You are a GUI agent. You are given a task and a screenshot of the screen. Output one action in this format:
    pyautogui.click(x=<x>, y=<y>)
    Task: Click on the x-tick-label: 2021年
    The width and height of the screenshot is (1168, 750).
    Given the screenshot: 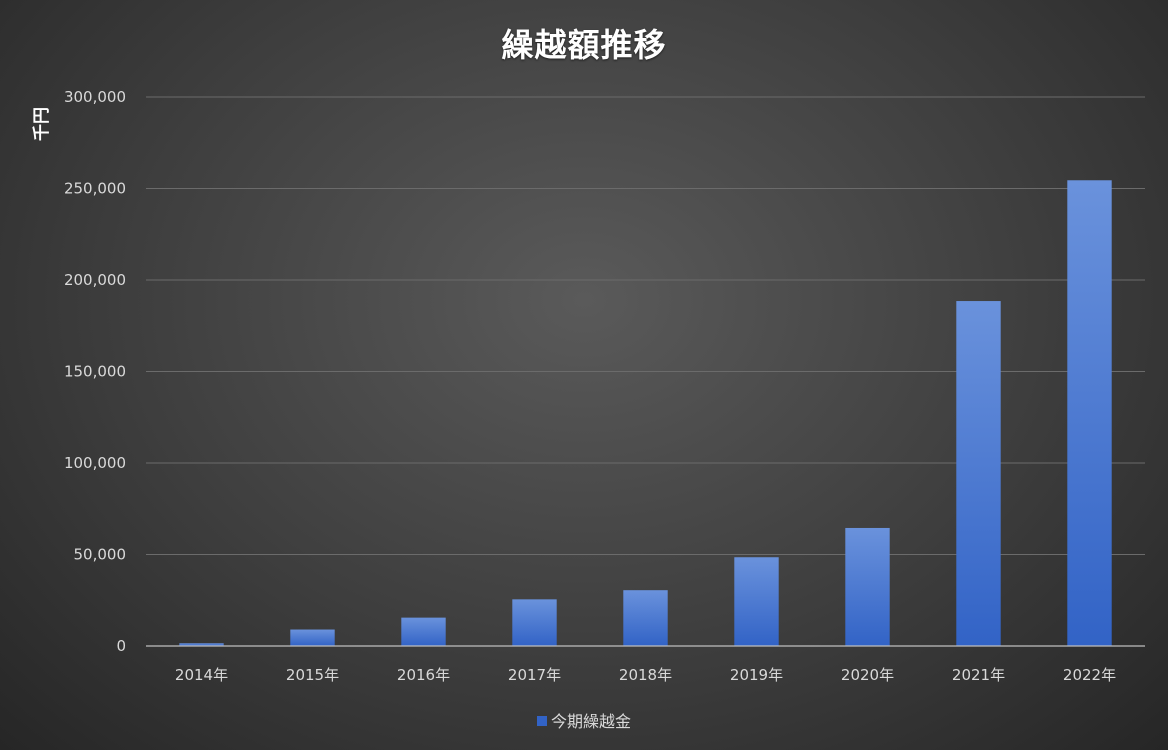 What is the action you would take?
    pyautogui.click(x=978, y=675)
    